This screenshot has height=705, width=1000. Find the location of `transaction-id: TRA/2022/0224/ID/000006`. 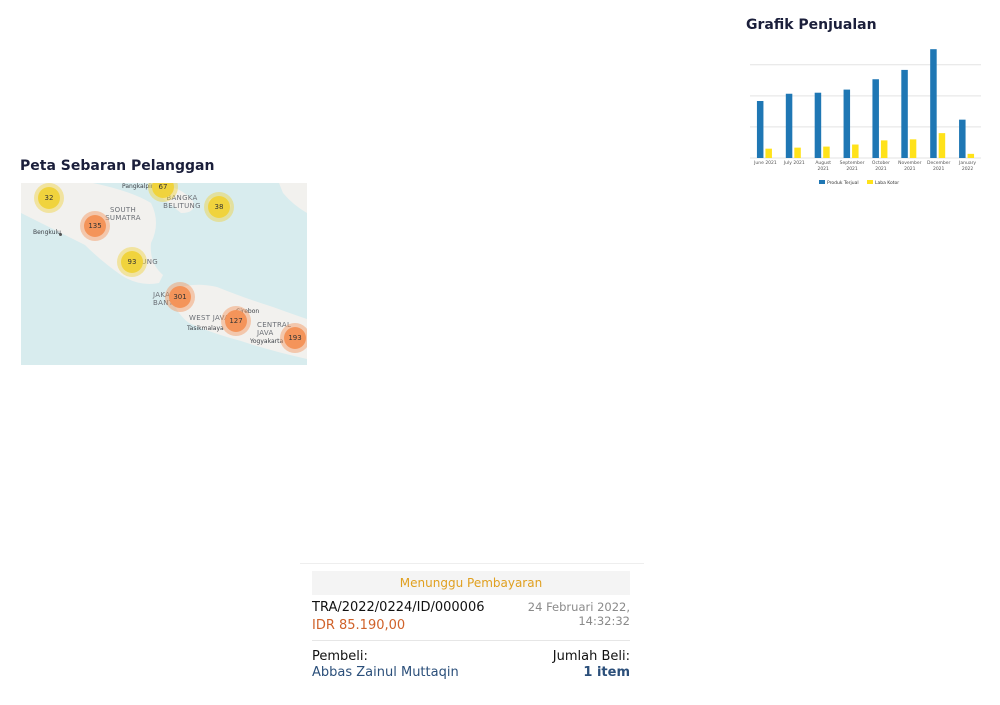

transaction-id: TRA/2022/0224/ID/000006 is located at coordinates (398, 607).